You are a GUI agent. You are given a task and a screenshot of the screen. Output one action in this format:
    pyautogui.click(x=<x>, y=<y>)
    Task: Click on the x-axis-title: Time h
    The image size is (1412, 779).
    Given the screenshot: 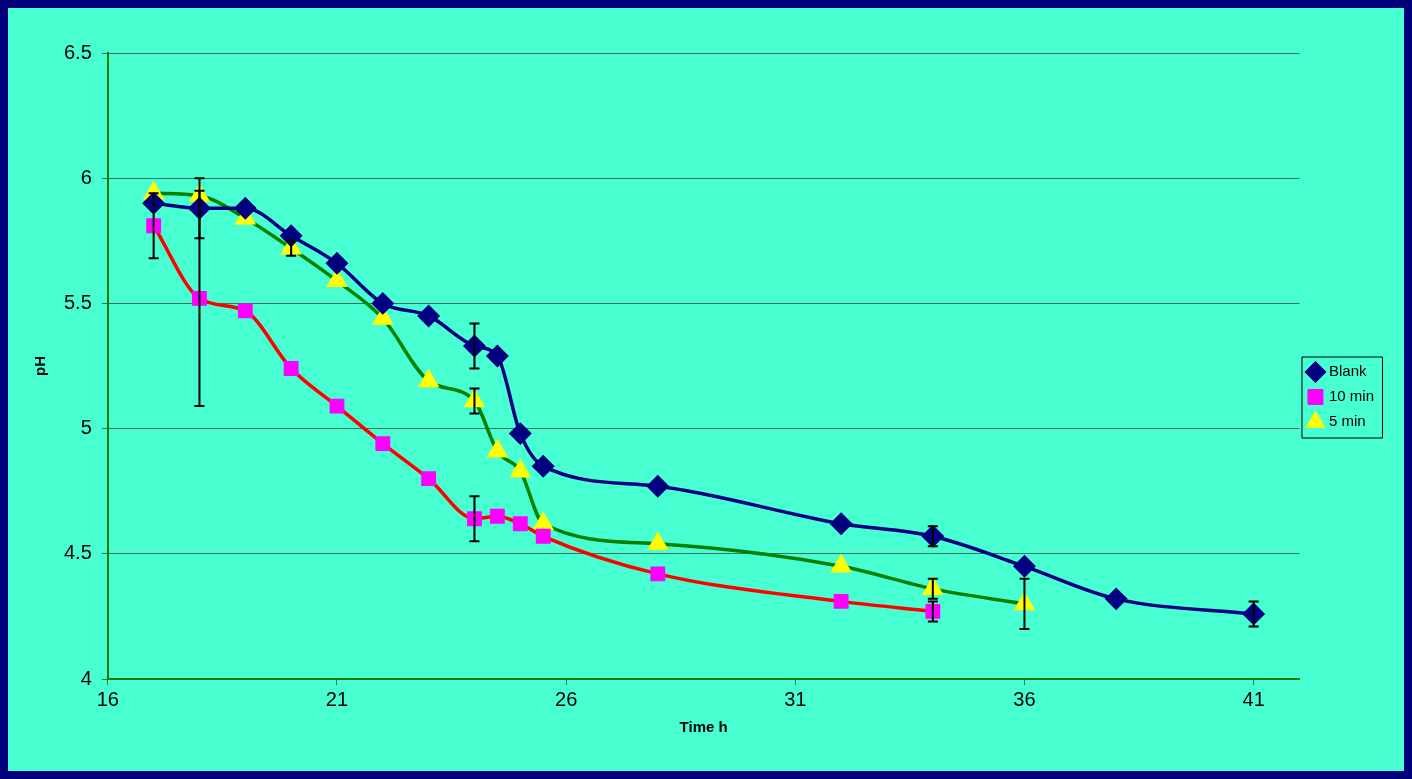 What is the action you would take?
    pyautogui.click(x=703, y=727)
    